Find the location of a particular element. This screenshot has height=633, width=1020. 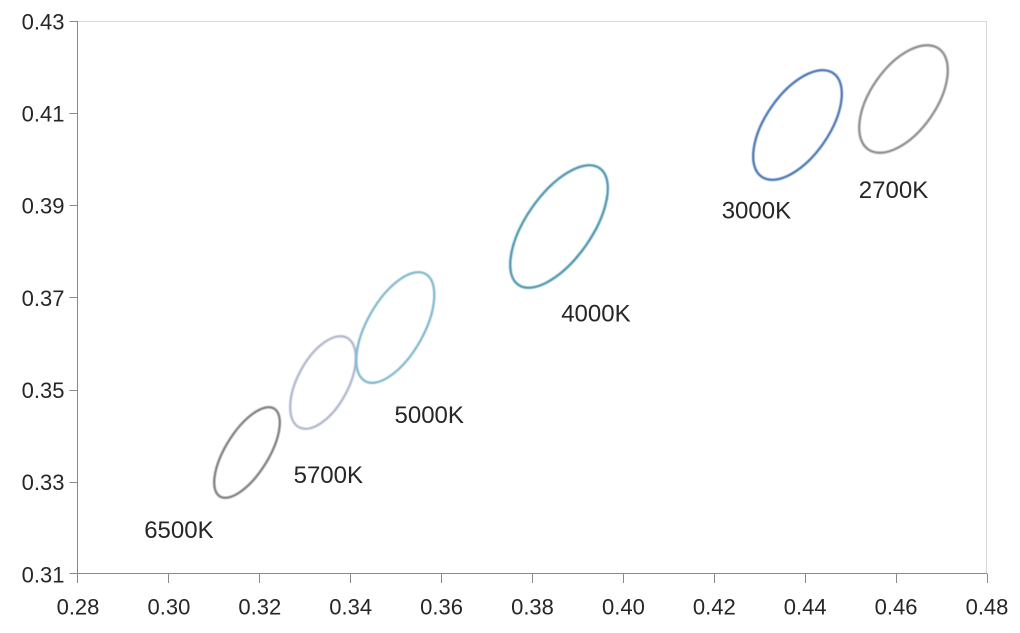

svg-text: 0.33 is located at coordinates (43, 482).